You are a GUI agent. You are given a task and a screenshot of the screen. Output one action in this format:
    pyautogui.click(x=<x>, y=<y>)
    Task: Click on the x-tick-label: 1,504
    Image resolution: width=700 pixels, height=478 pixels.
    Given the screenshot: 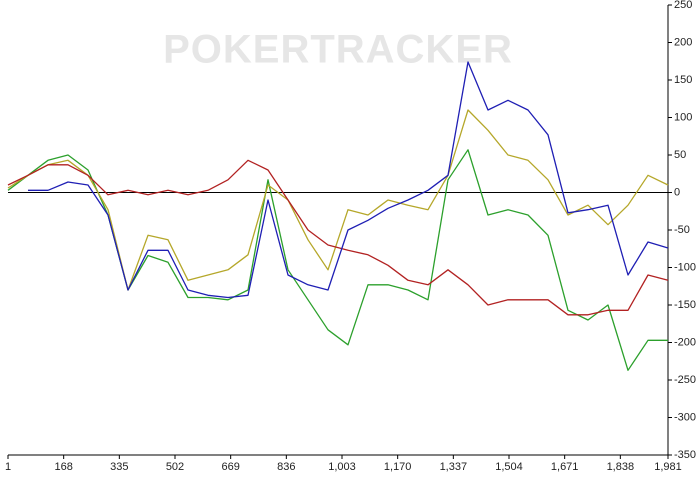 What is the action you would take?
    pyautogui.click(x=509, y=467)
    